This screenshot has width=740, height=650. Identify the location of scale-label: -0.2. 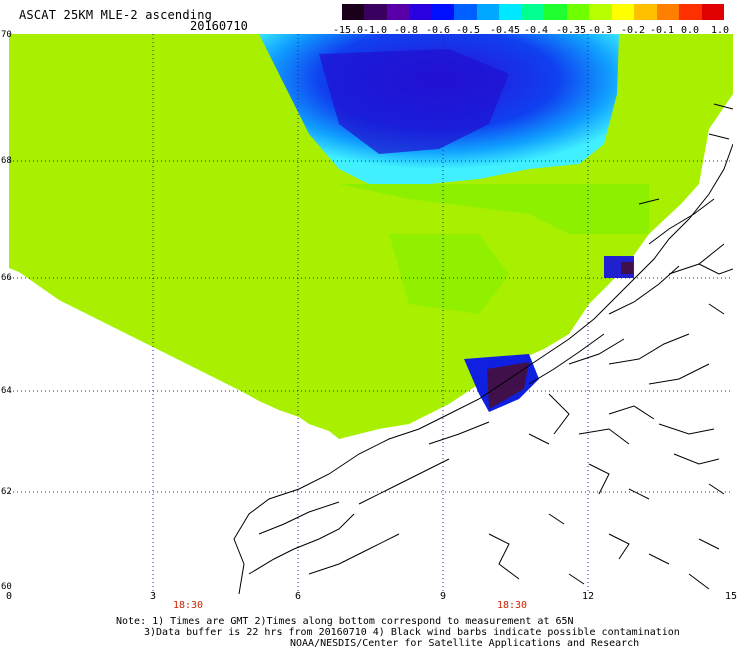
(633, 30).